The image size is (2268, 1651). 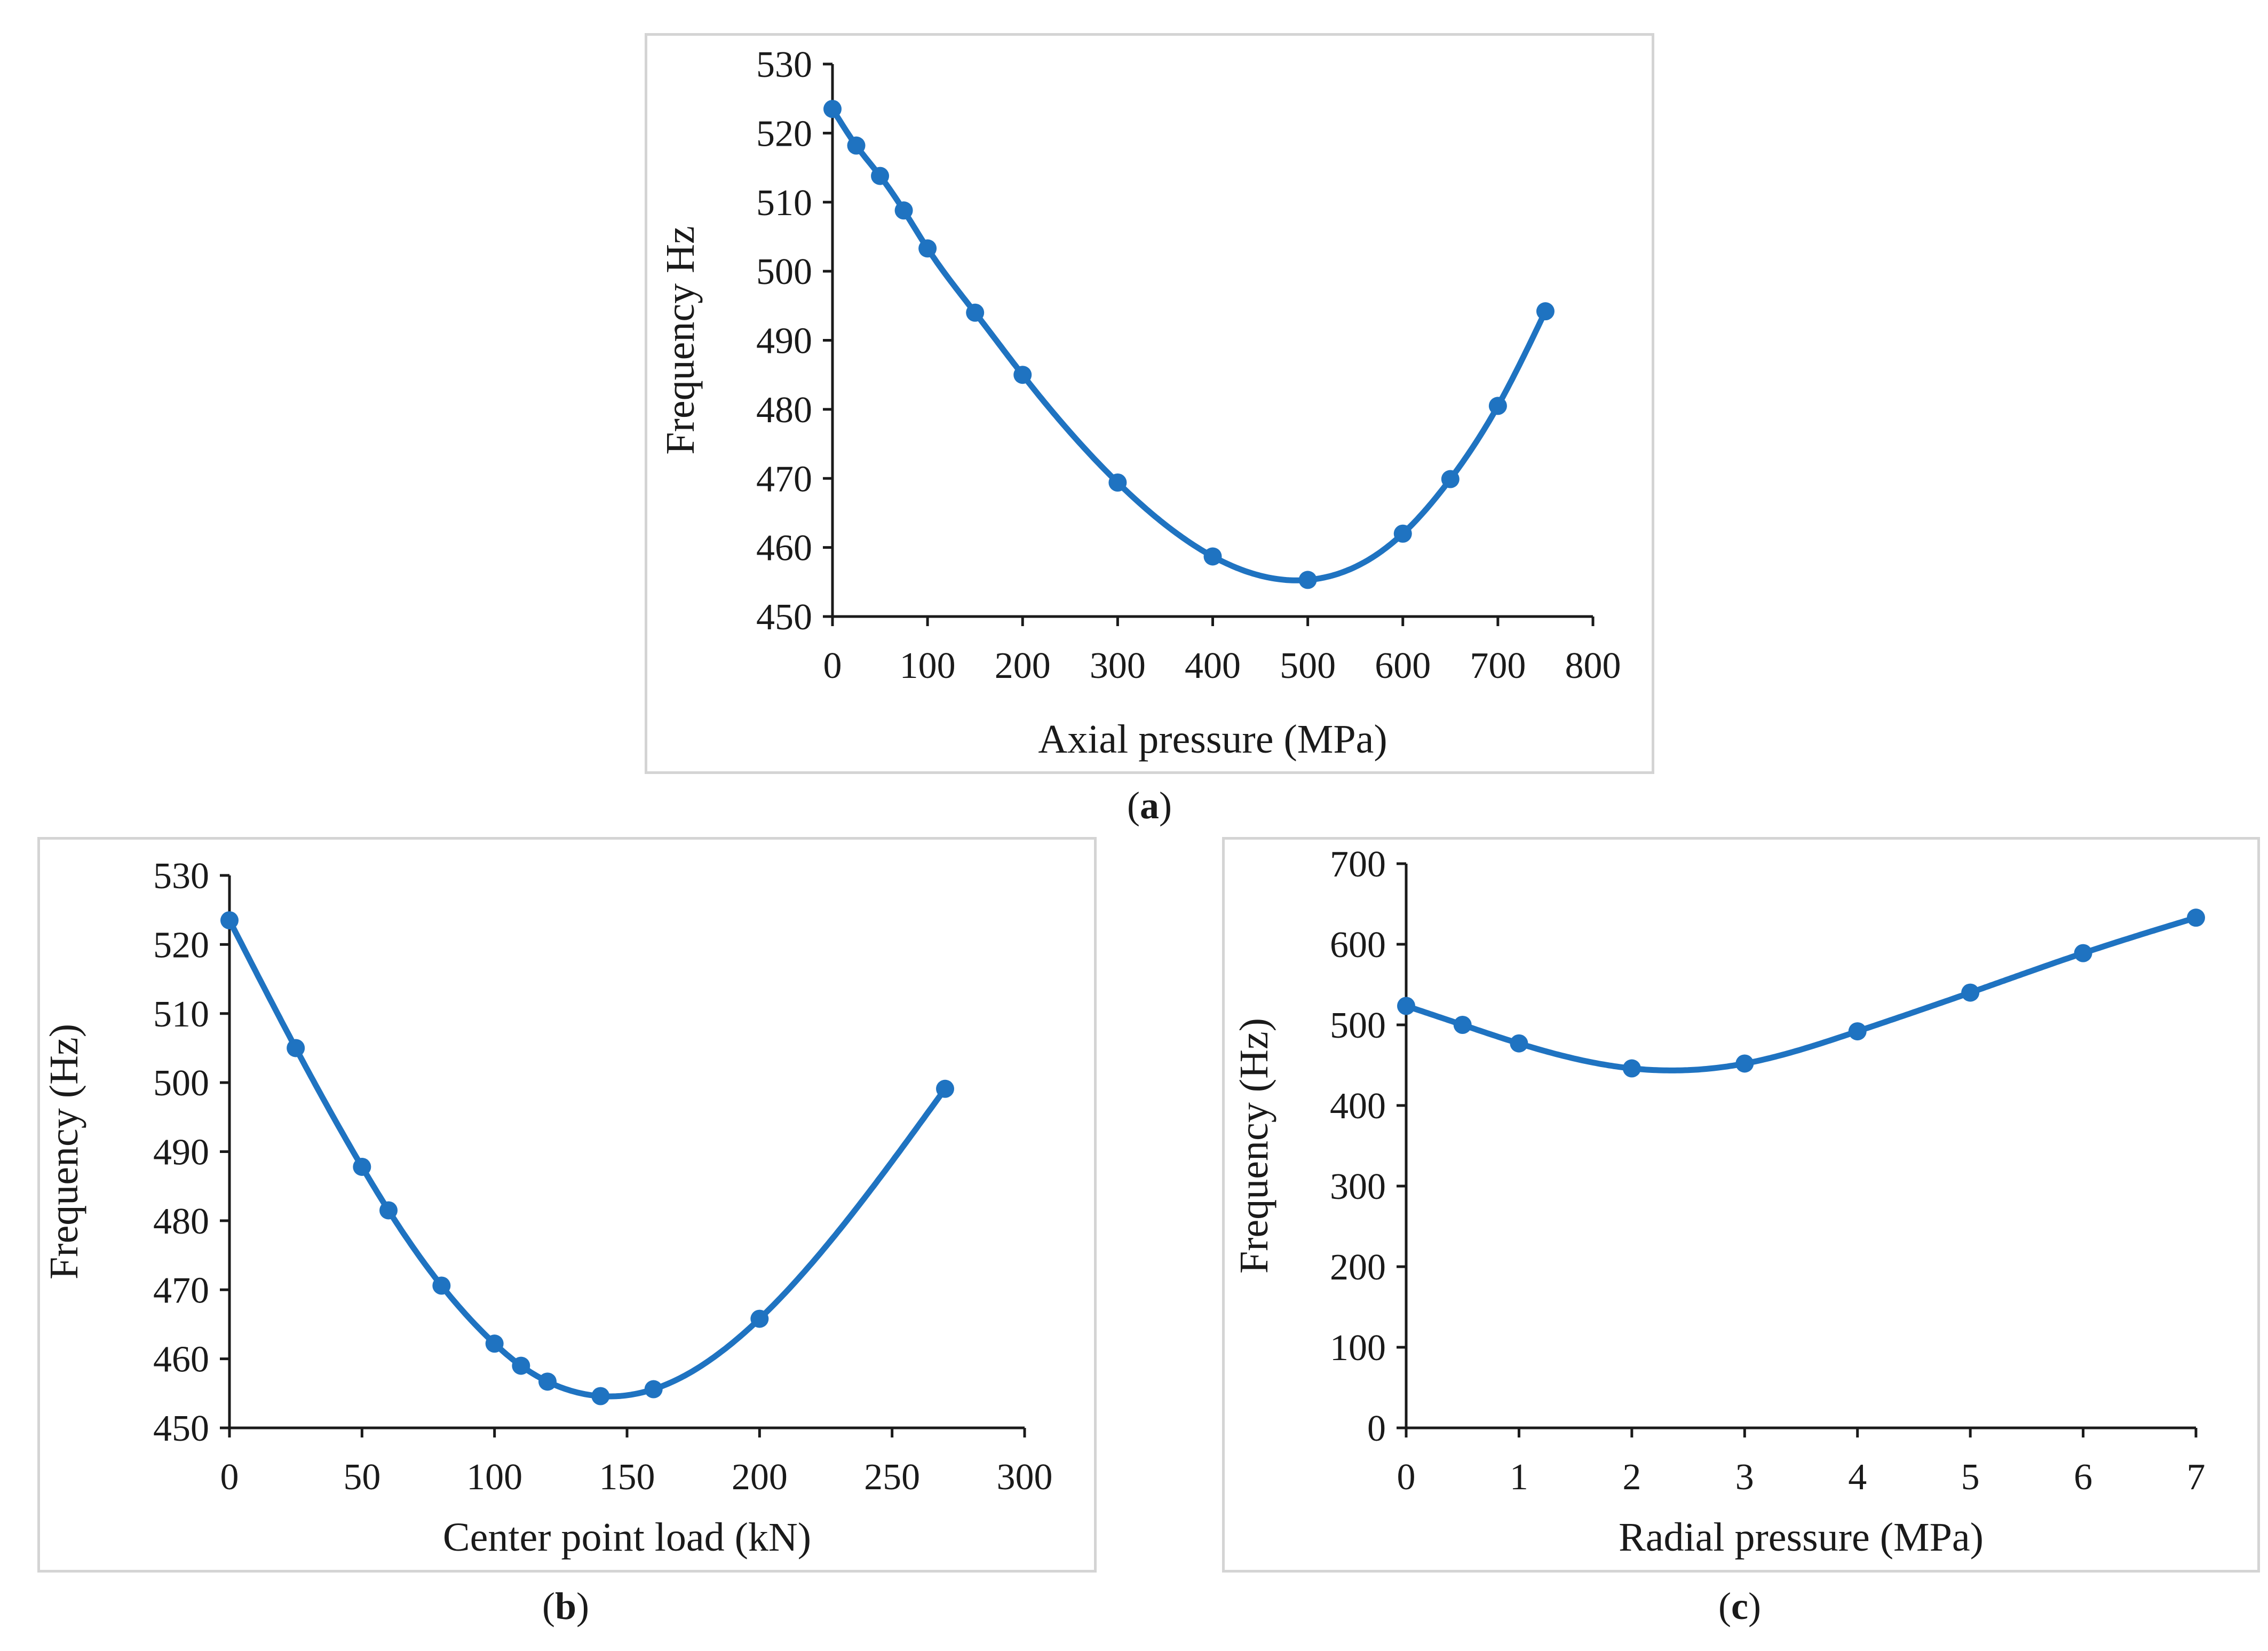 I want to click on x-tick-label: 150, so click(x=627, y=1478).